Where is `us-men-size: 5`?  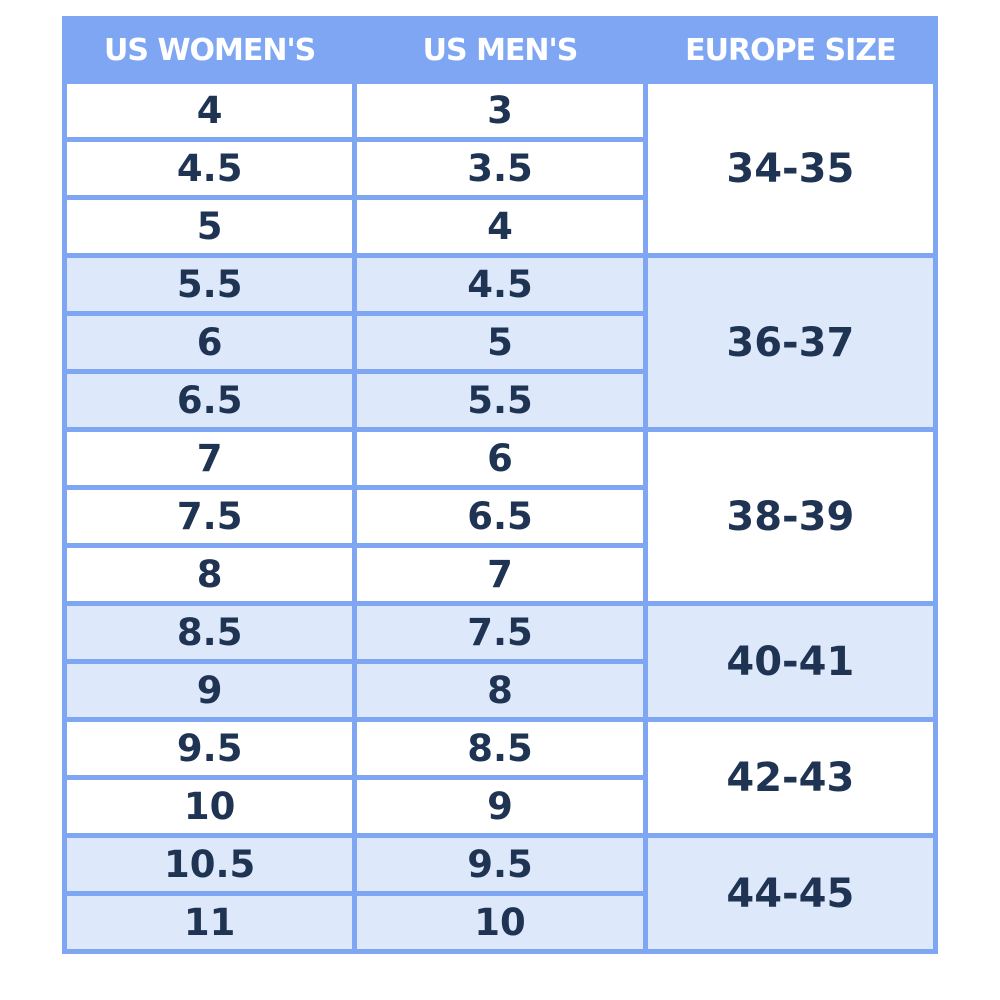 us-men-size: 5 is located at coordinates (500, 342).